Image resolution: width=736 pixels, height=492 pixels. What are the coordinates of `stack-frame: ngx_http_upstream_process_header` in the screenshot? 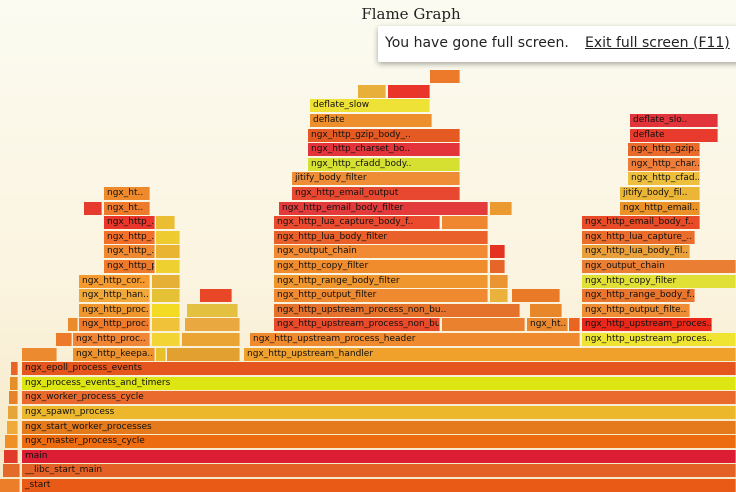 It's located at (415, 339).